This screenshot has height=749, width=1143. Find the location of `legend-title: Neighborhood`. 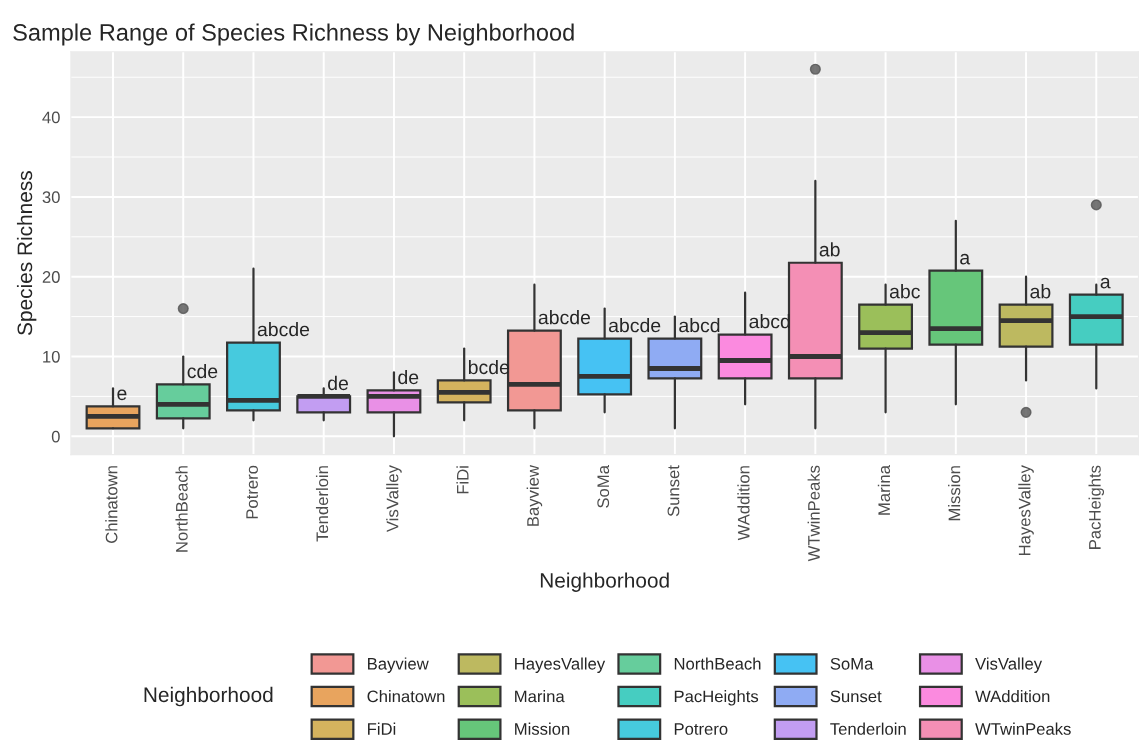

legend-title: Neighborhood is located at coordinates (208, 696).